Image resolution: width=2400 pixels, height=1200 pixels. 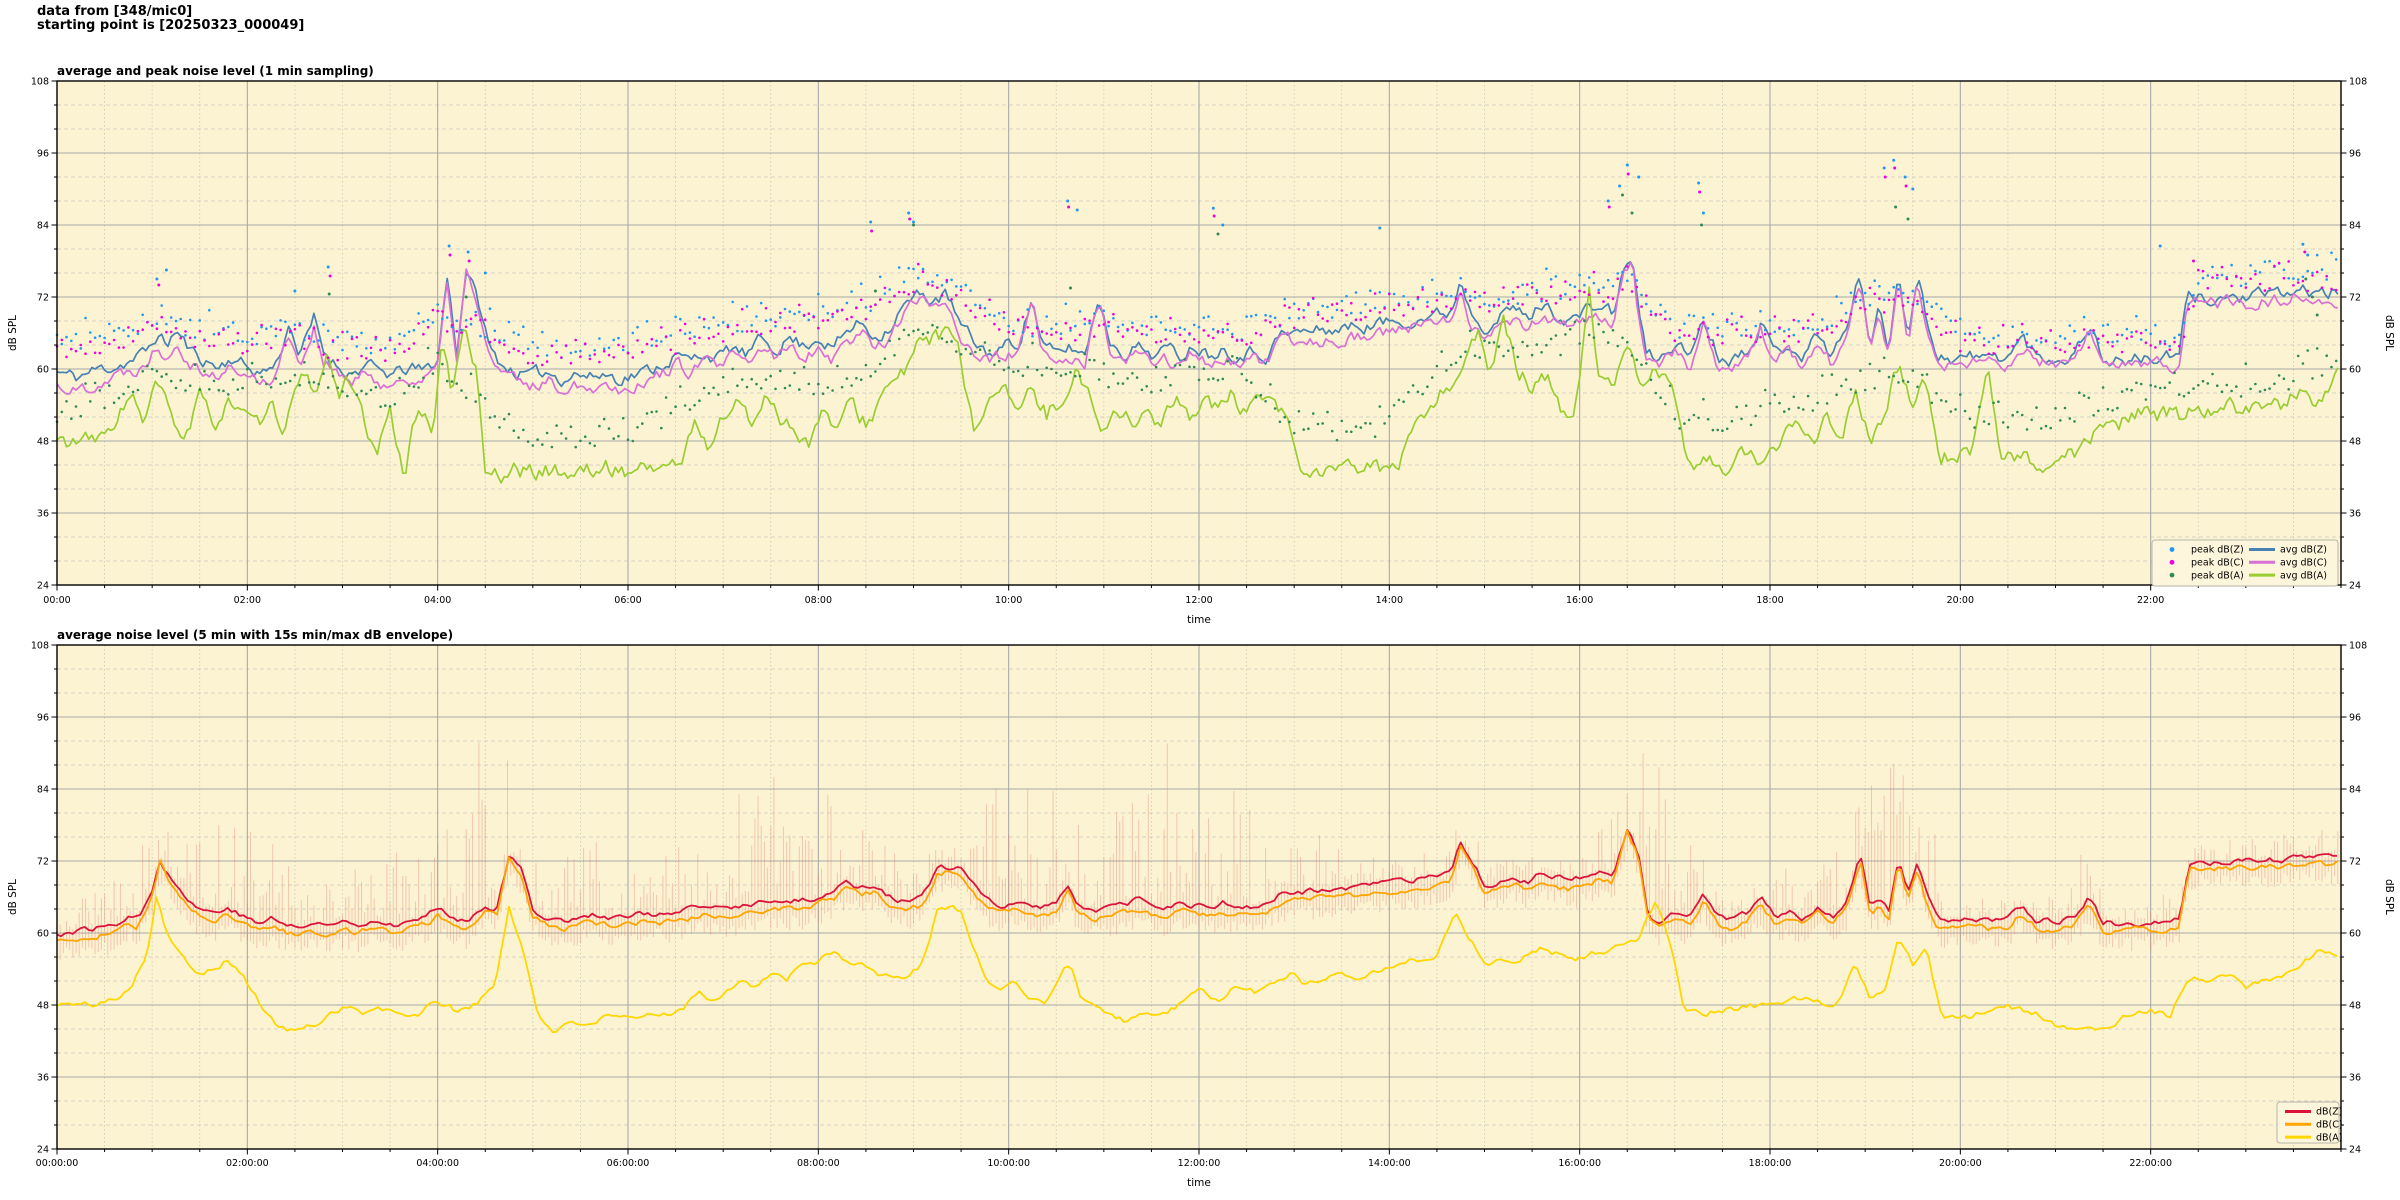 I want to click on legend-marker-dot, so click(x=2172, y=549).